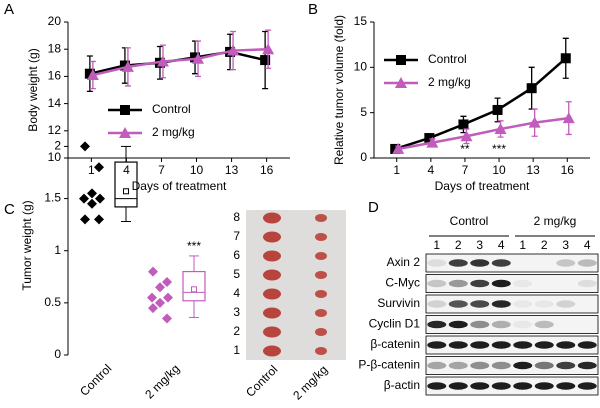 This screenshot has height=408, width=600. What do you see at coordinates (402, 385) in the screenshot?
I see `row-label: β-actin` at bounding box center [402, 385].